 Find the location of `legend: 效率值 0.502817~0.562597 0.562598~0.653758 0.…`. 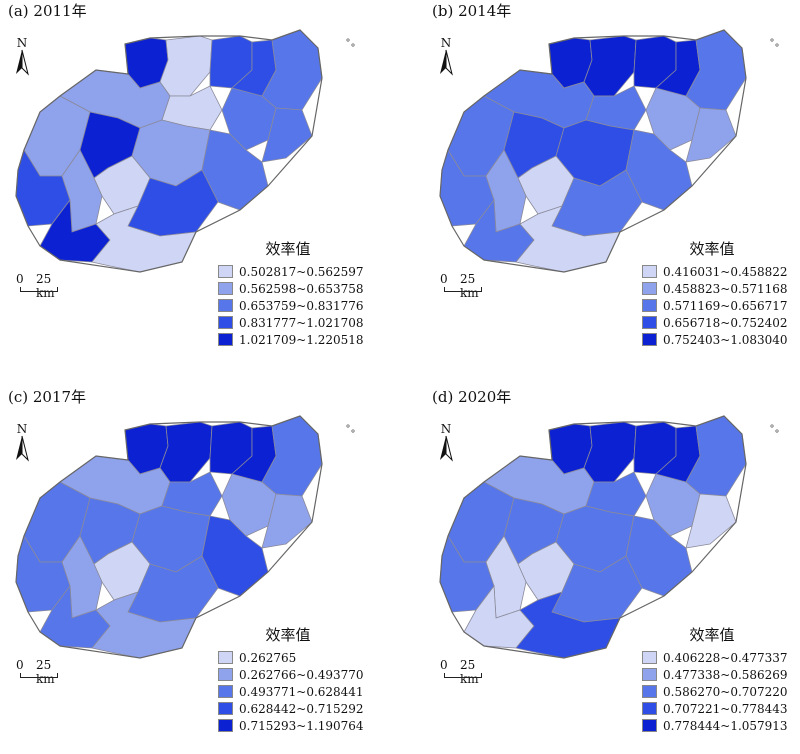

legend: 效率值 0.502817~0.562597 0.562598~0.653758 0.… is located at coordinates (303, 293).